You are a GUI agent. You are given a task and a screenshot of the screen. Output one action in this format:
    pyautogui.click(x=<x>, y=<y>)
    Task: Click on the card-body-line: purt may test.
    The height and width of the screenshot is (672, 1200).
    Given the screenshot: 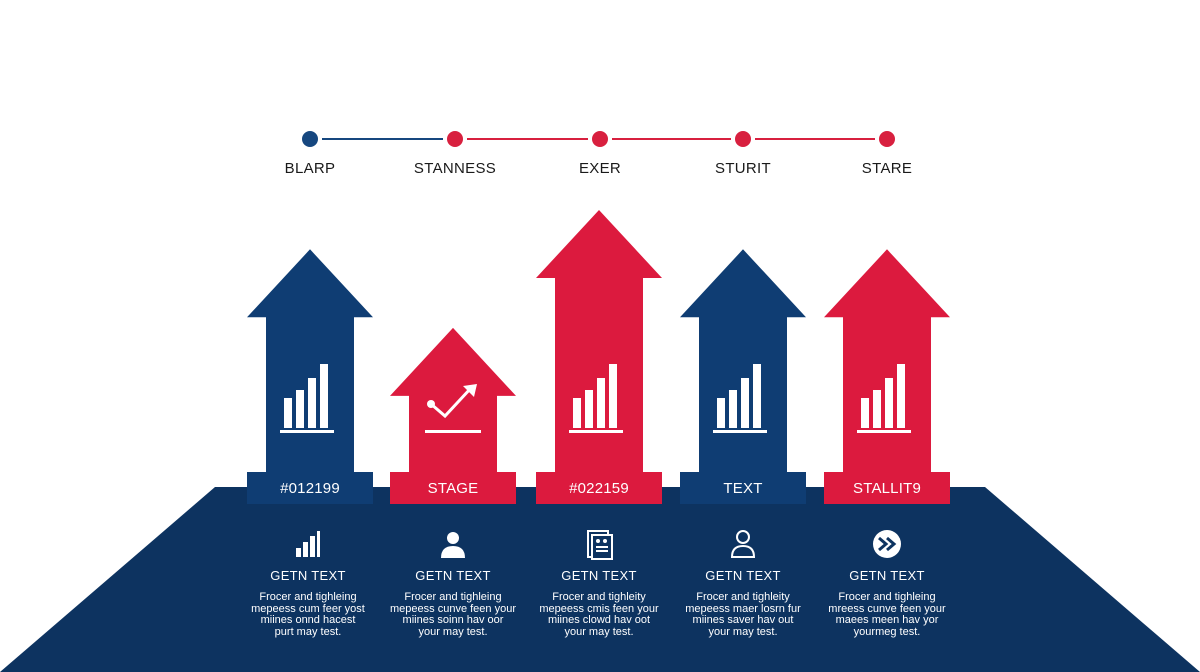 What is the action you would take?
    pyautogui.click(x=308, y=631)
    